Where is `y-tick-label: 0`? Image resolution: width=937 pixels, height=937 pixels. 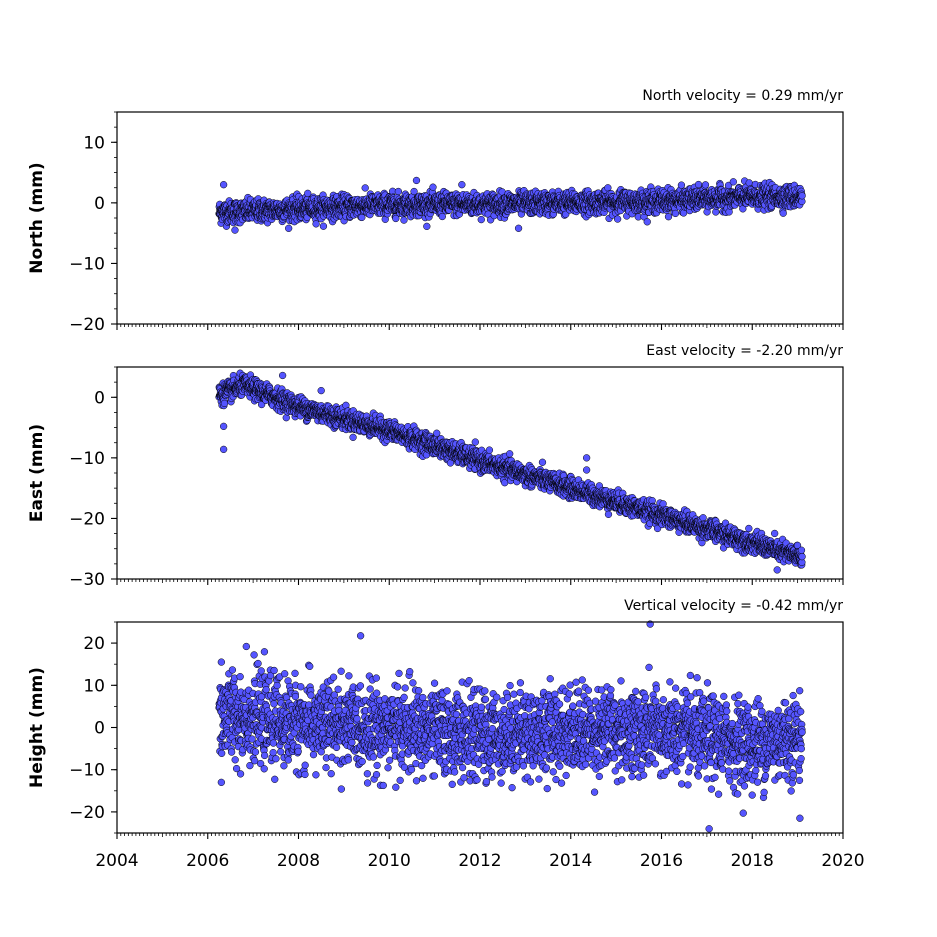
y-tick-label: 0 is located at coordinates (99, 204).